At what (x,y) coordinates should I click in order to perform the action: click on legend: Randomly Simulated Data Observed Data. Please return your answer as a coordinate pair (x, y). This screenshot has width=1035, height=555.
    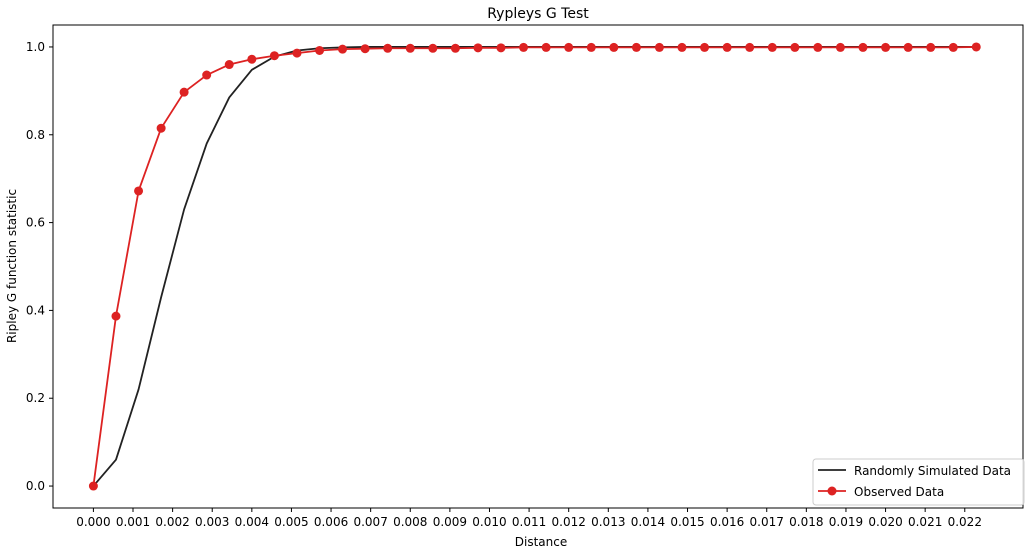
    Looking at the image, I should click on (918, 482).